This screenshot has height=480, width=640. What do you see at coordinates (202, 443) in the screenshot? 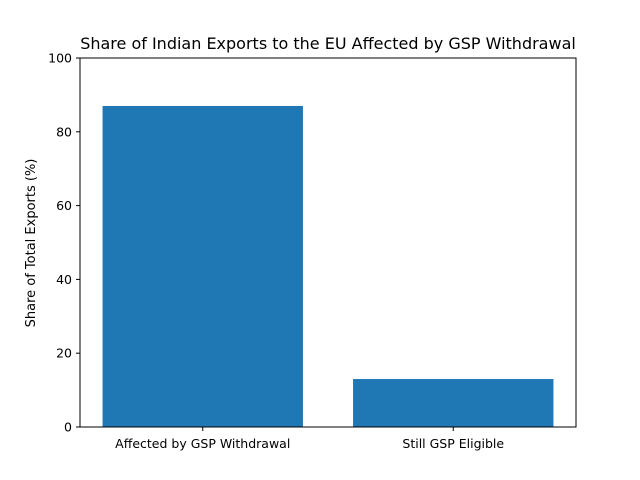
I see `x-tick-label: Affected by GSP Withdrawal` at bounding box center [202, 443].